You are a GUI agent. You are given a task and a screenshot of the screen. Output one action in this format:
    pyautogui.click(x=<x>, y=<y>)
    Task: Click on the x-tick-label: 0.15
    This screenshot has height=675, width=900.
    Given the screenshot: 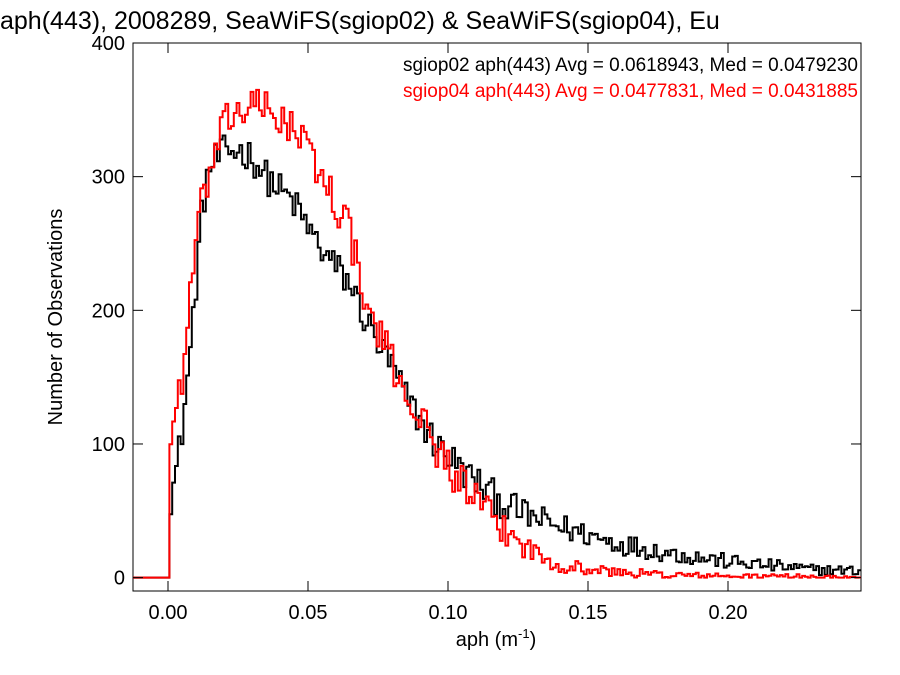 What is the action you would take?
    pyautogui.click(x=588, y=613)
    